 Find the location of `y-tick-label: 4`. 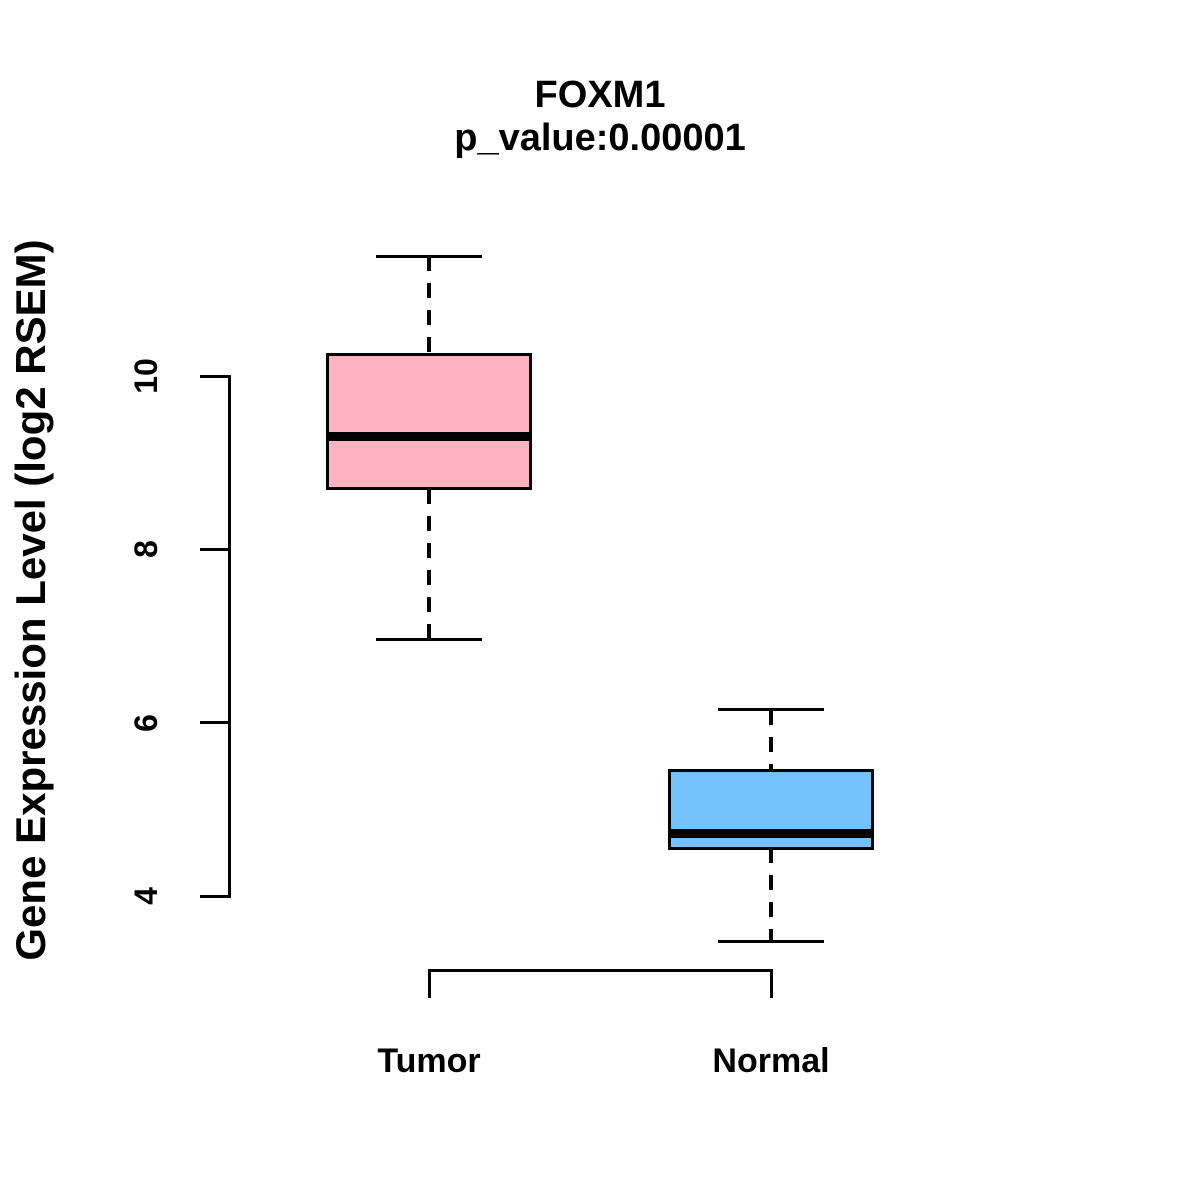

y-tick-label: 4 is located at coordinates (146, 896).